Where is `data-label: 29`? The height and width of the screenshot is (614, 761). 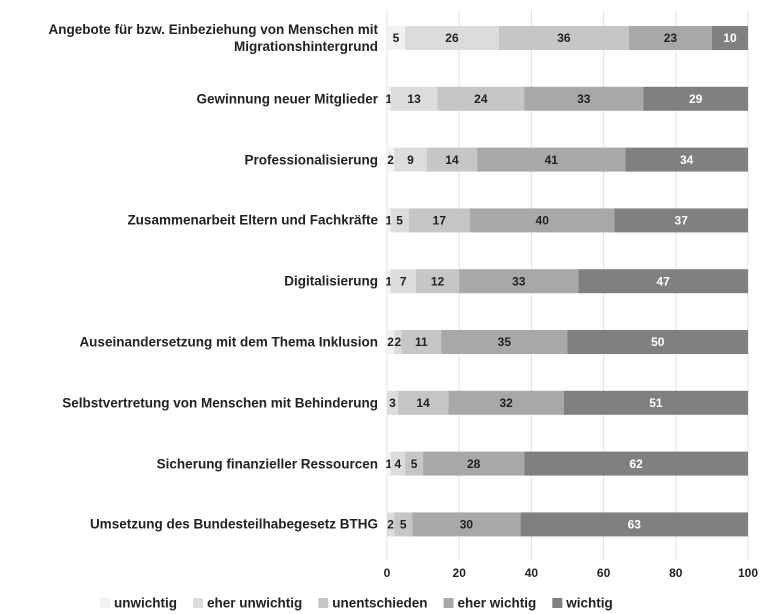
data-label: 29 is located at coordinates (696, 99).